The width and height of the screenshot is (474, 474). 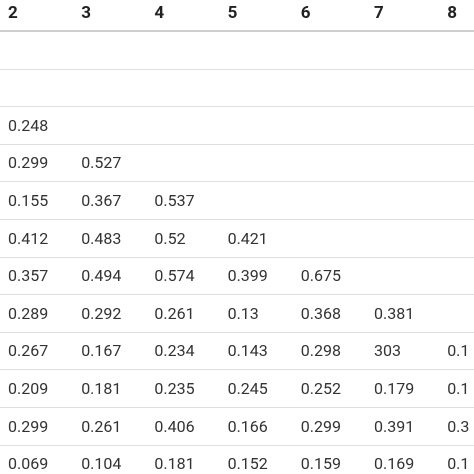 I want to click on table-cell: 0.381, so click(x=394, y=313).